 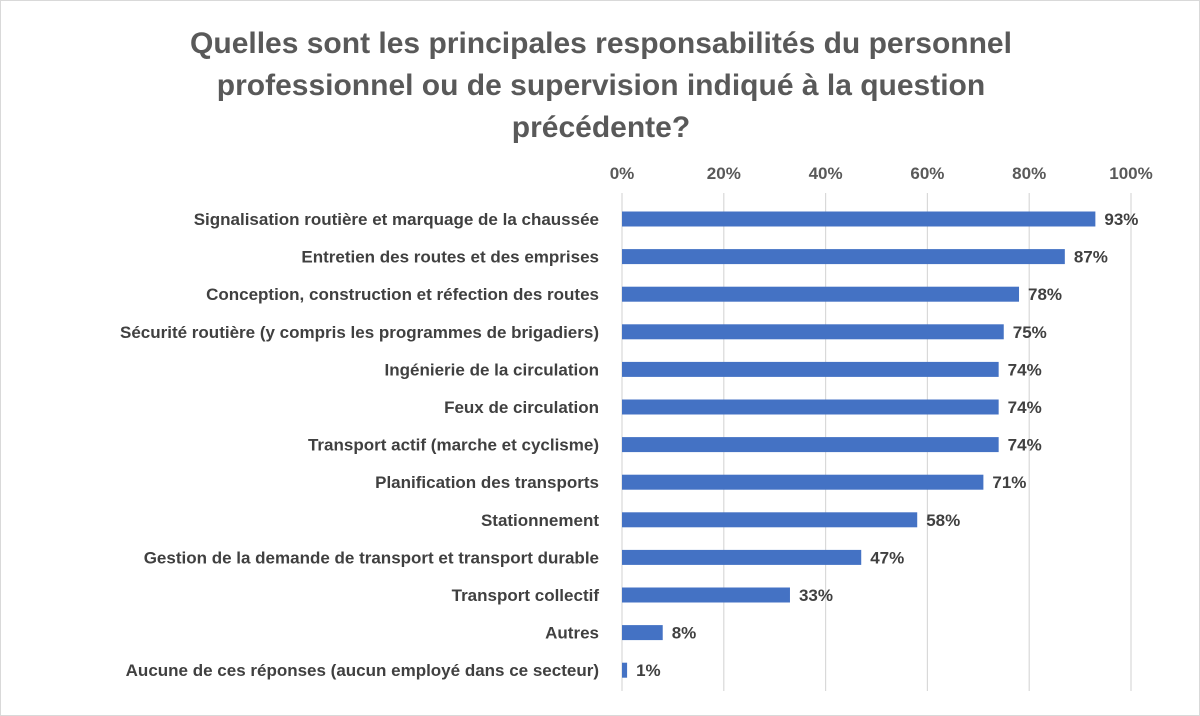 What do you see at coordinates (927, 173) in the screenshot?
I see `x-tick-label: 60%` at bounding box center [927, 173].